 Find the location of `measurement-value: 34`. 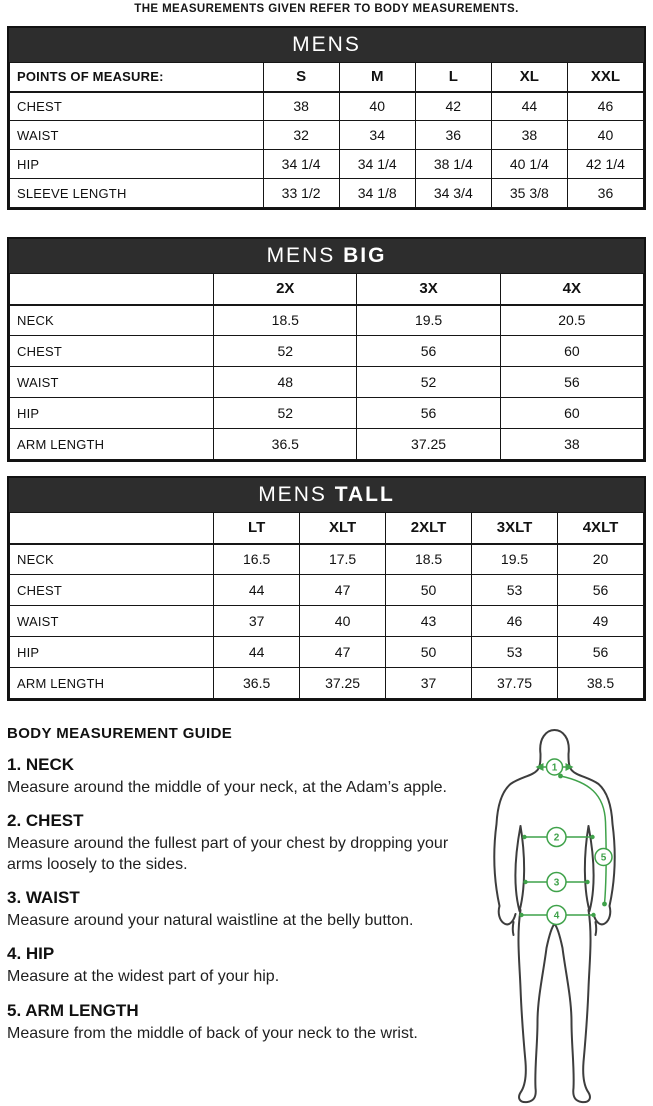

measurement-value: 34 is located at coordinates (377, 135).